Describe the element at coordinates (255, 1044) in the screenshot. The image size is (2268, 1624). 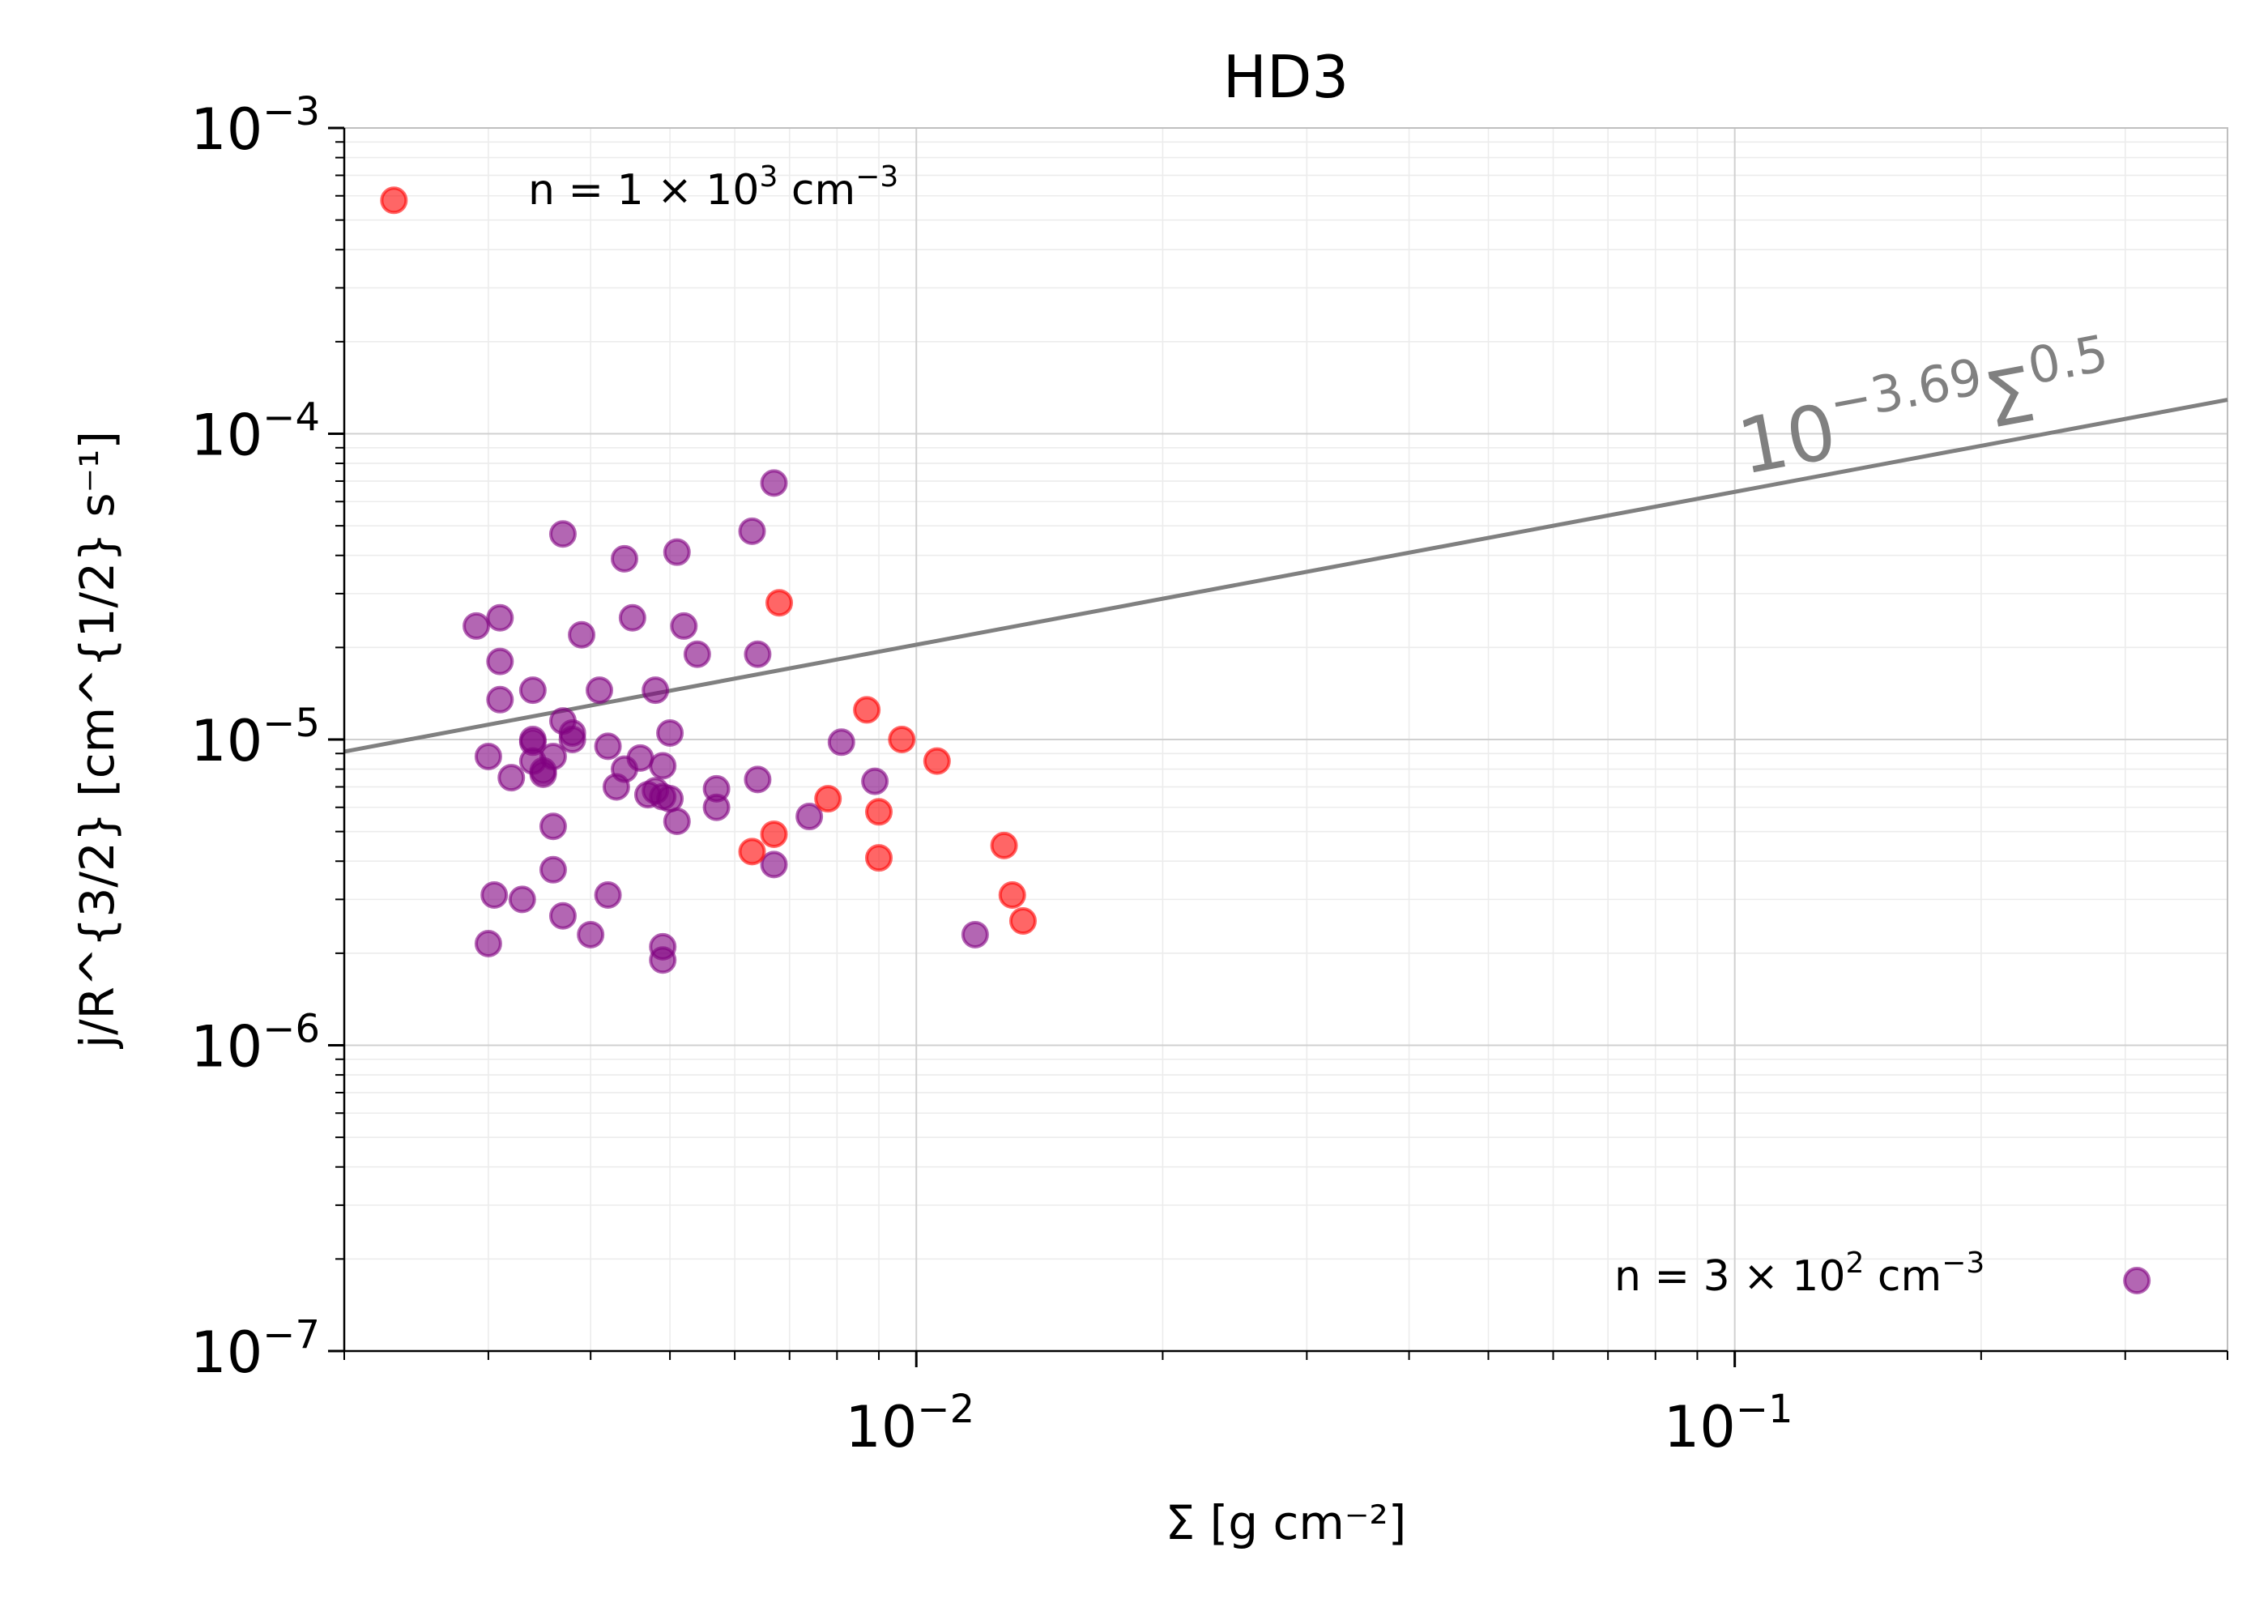
I see `y-tick-label: 10⁻⁶` at that location.